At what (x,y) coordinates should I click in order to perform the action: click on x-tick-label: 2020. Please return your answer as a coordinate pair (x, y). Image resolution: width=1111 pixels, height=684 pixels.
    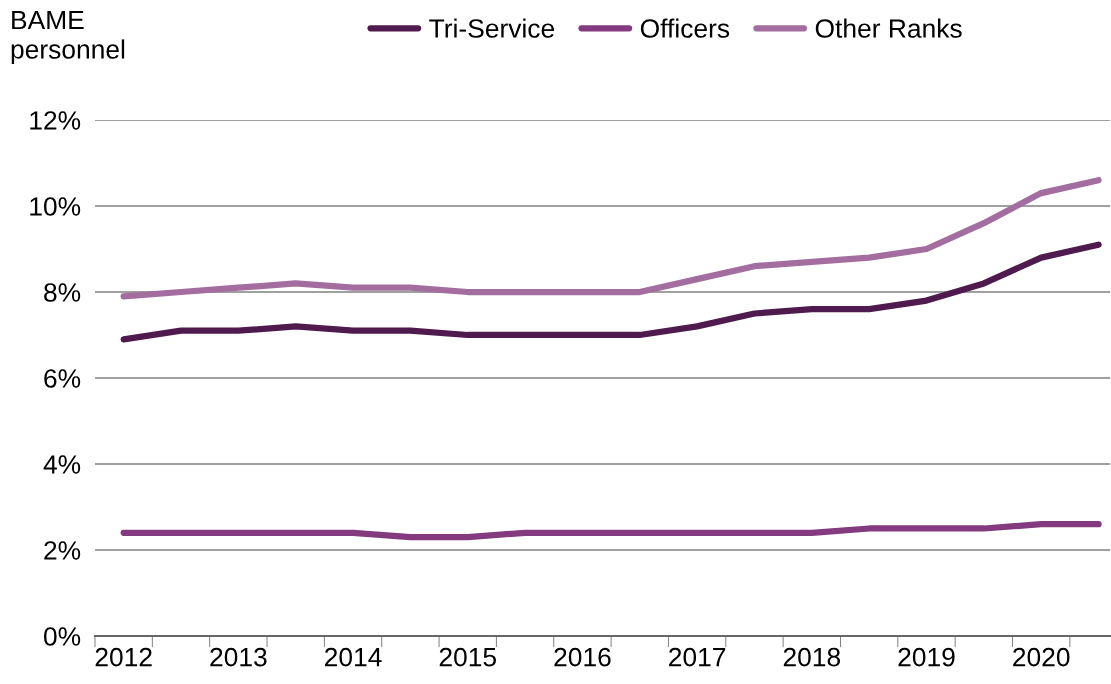
    Looking at the image, I should click on (1041, 657).